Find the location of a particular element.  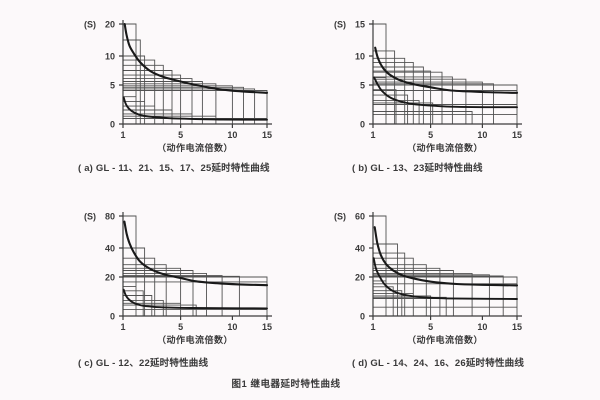

chart-b: 0 5 10 15 1 5 10 15 (S) （动作电流倍数） is located at coordinates (428, 81).